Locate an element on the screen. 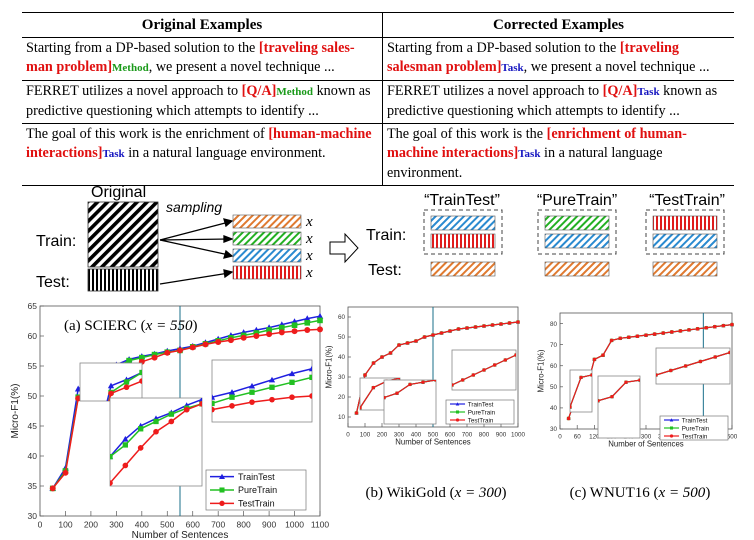  zoom-inset is located at coordinates (581, 391).